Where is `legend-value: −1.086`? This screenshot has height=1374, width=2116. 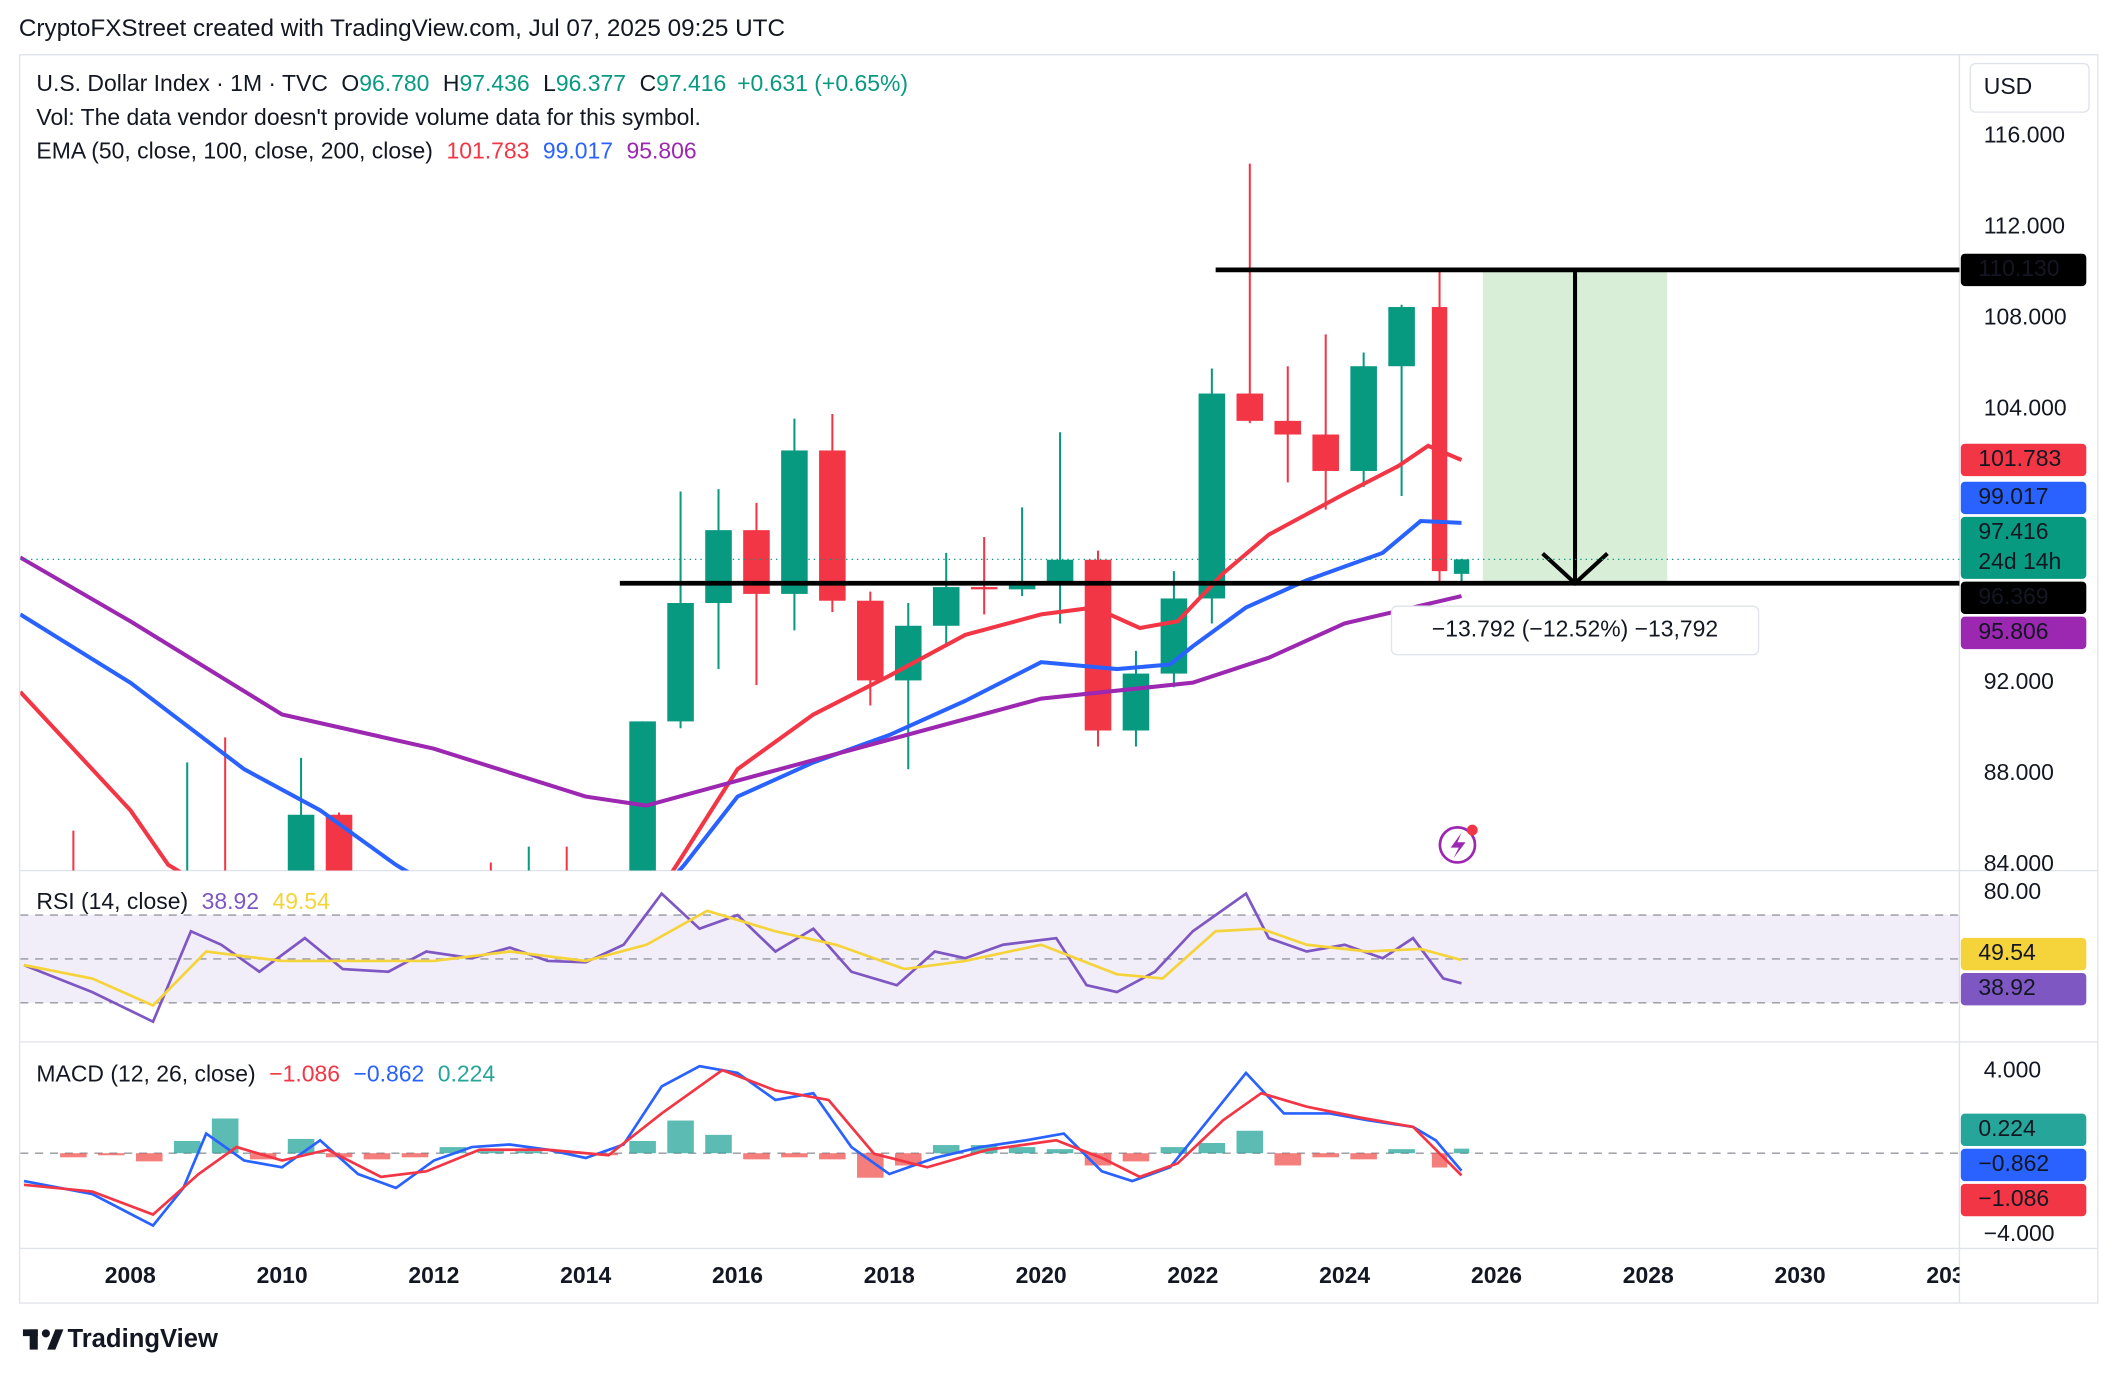
legend-value: −1.086 is located at coordinates (304, 1074).